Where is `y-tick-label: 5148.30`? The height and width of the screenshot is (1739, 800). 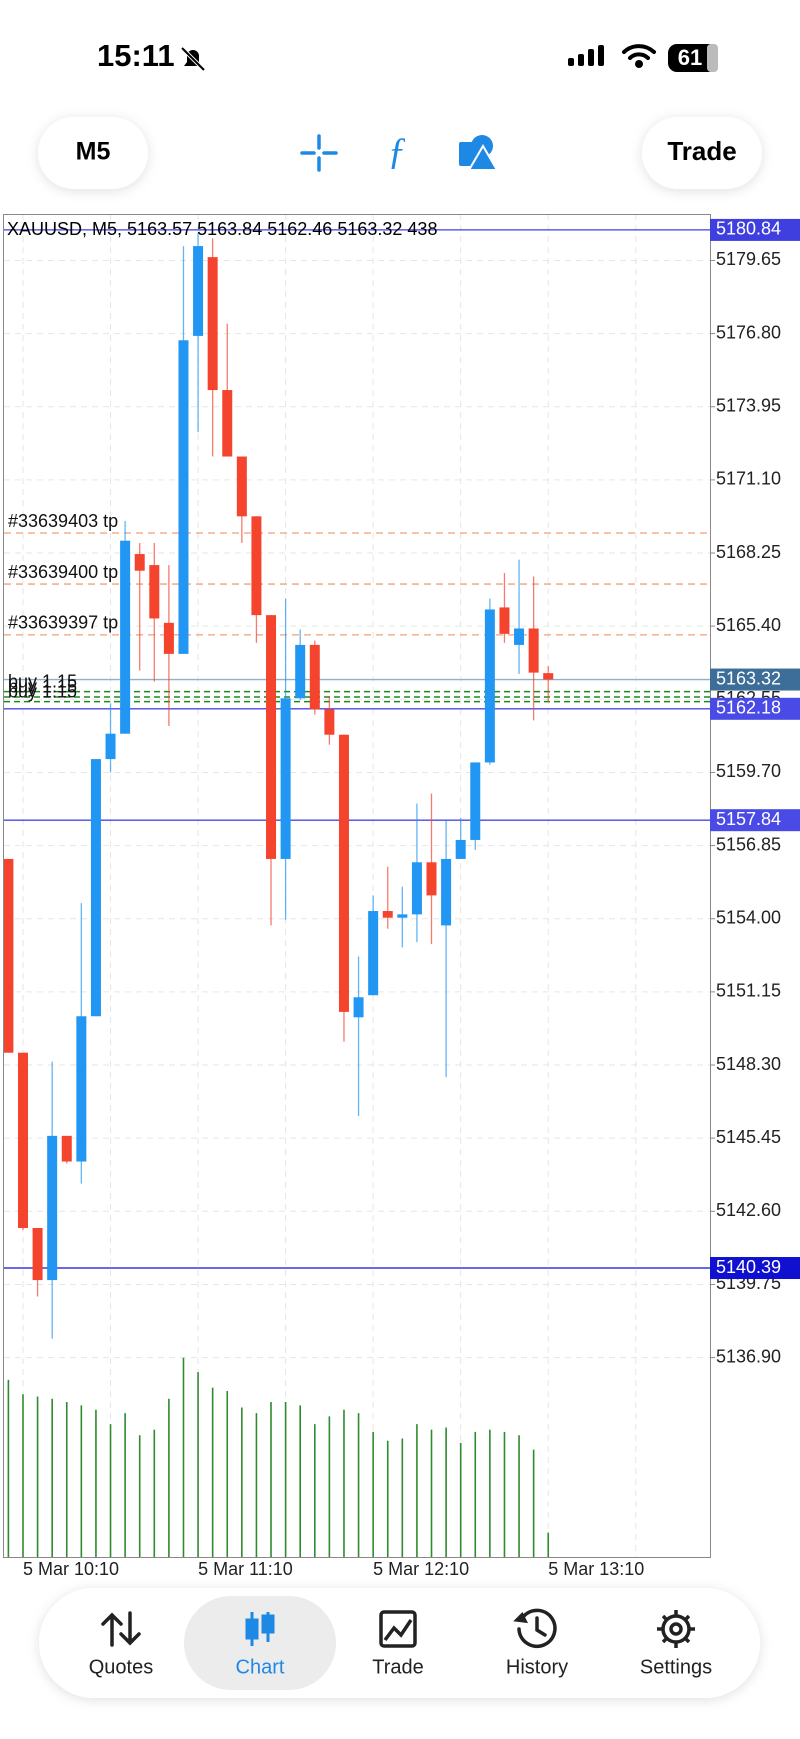 y-tick-label: 5148.30 is located at coordinates (748, 1064).